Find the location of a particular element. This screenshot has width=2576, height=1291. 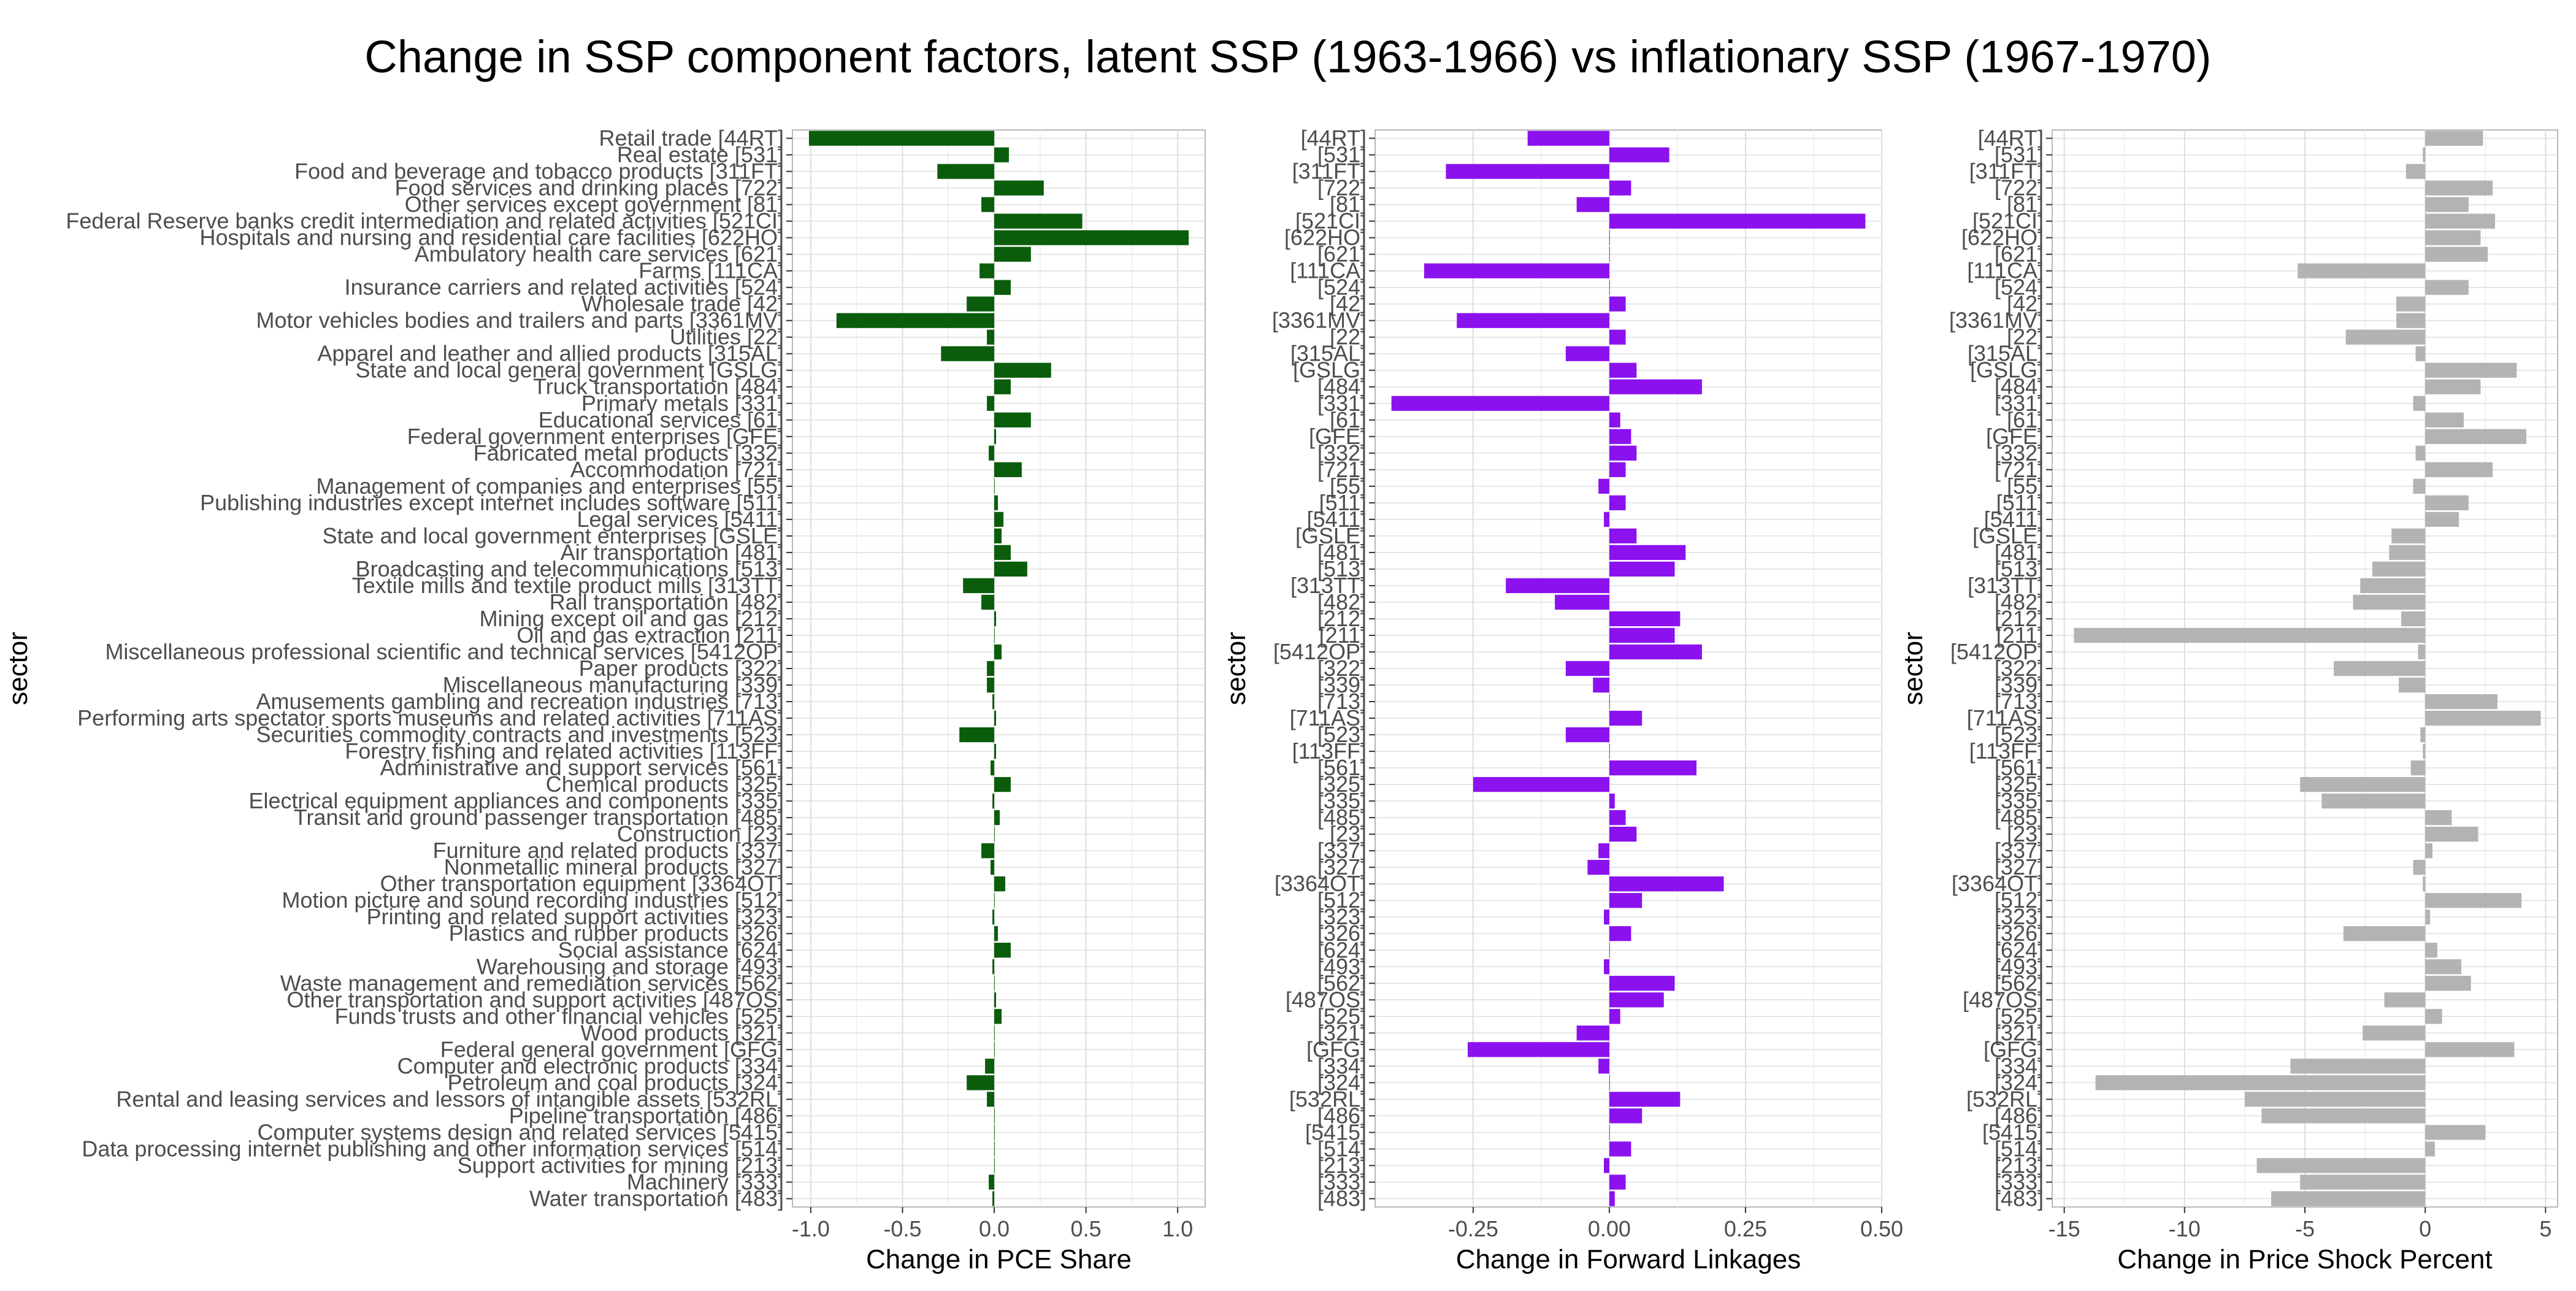

category-label: [481] is located at coordinates (1342, 552).